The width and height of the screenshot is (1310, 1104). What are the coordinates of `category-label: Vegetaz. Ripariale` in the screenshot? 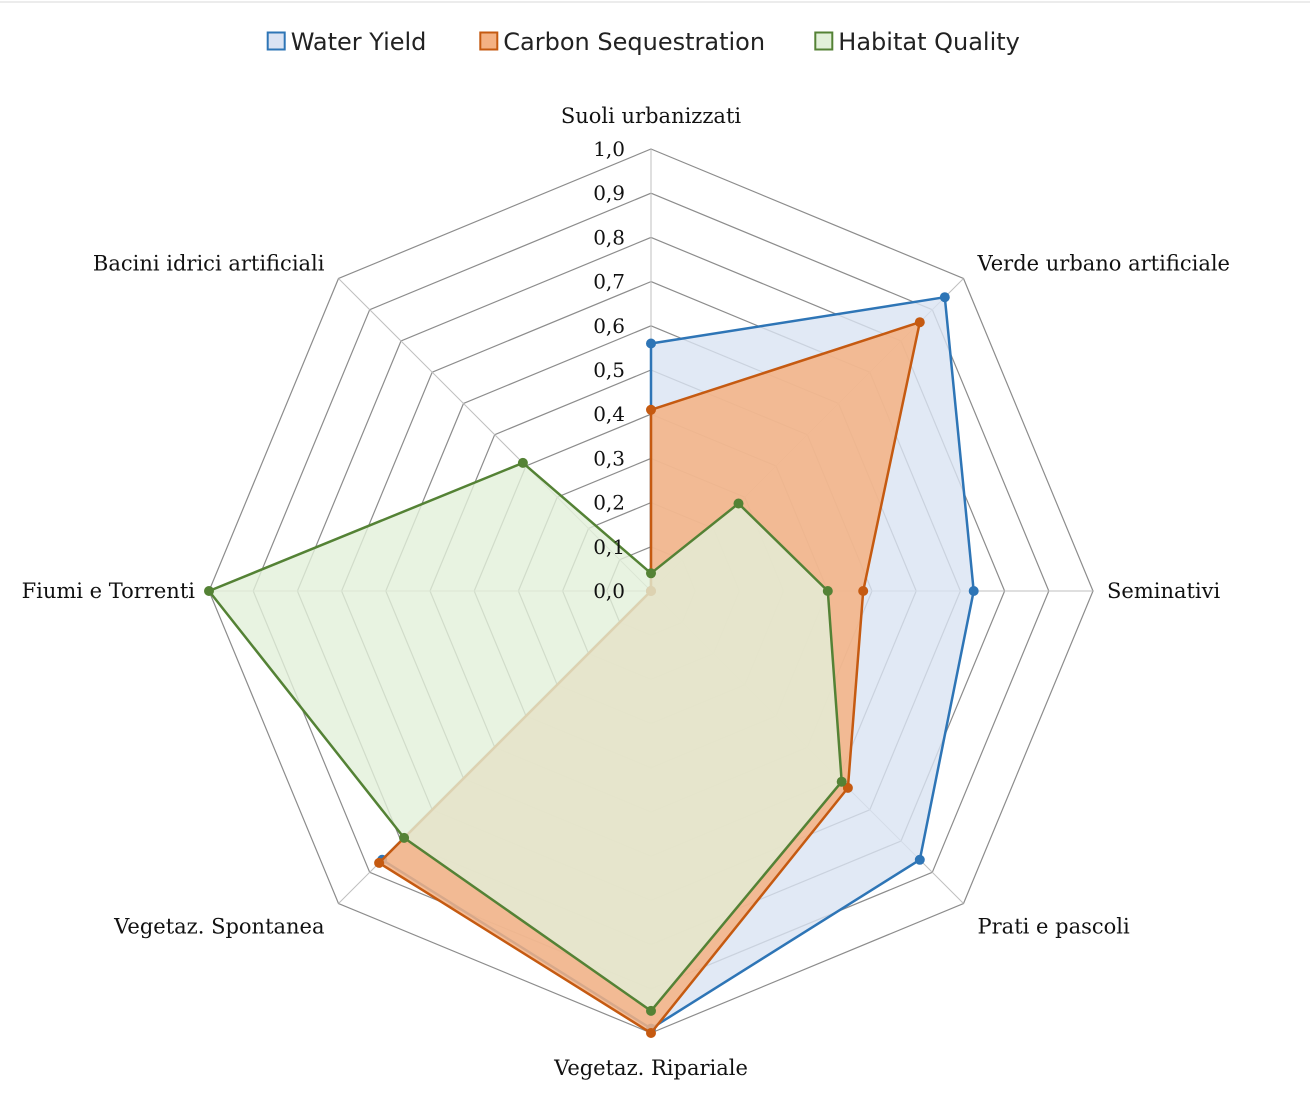 It's located at (650, 1068).